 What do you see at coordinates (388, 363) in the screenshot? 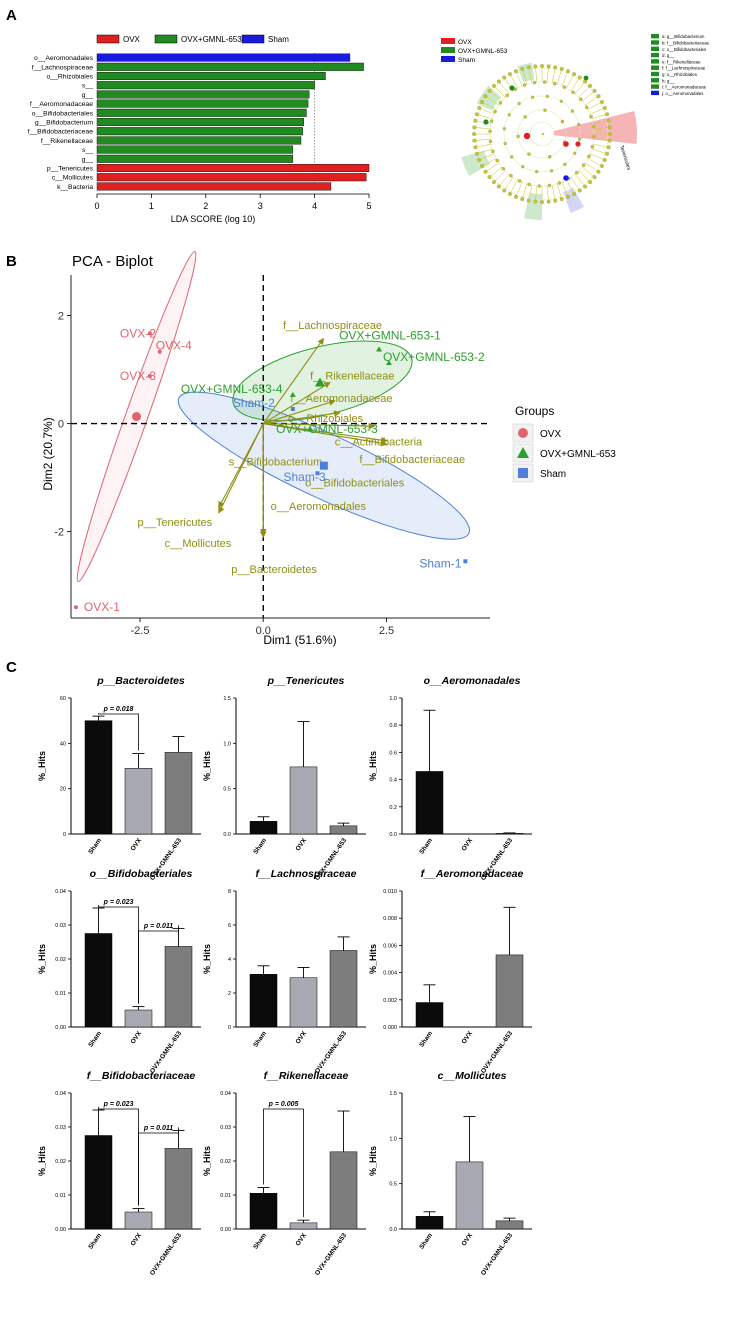
I see `pca-point-gmnl` at bounding box center [388, 363].